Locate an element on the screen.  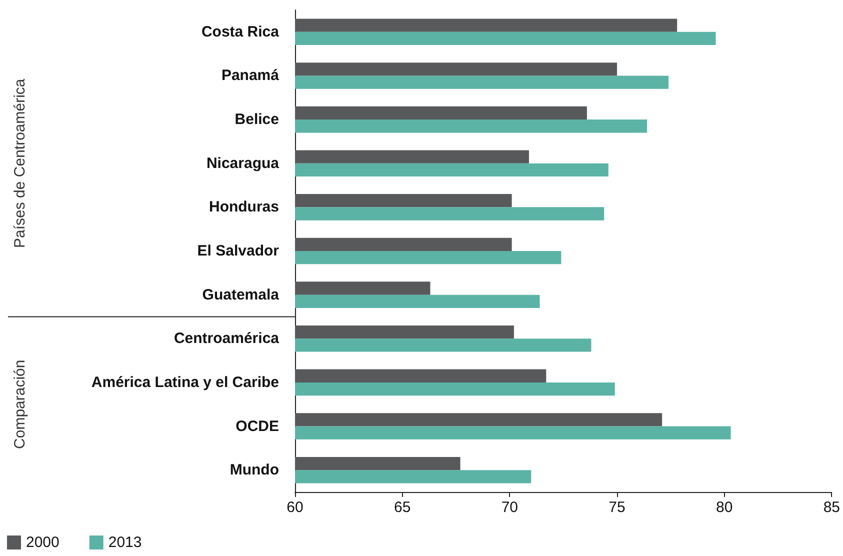
x-tick-label: 65 is located at coordinates (402, 507).